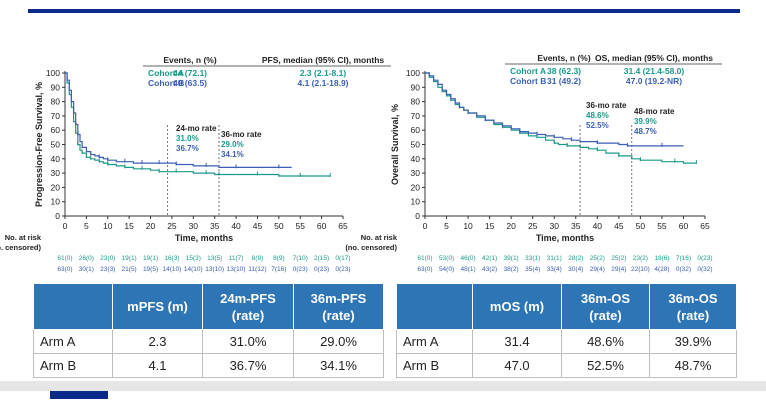 The image size is (766, 402). Describe the element at coordinates (467, 258) in the screenshot. I see `at-risk-value: 46(0)` at that location.